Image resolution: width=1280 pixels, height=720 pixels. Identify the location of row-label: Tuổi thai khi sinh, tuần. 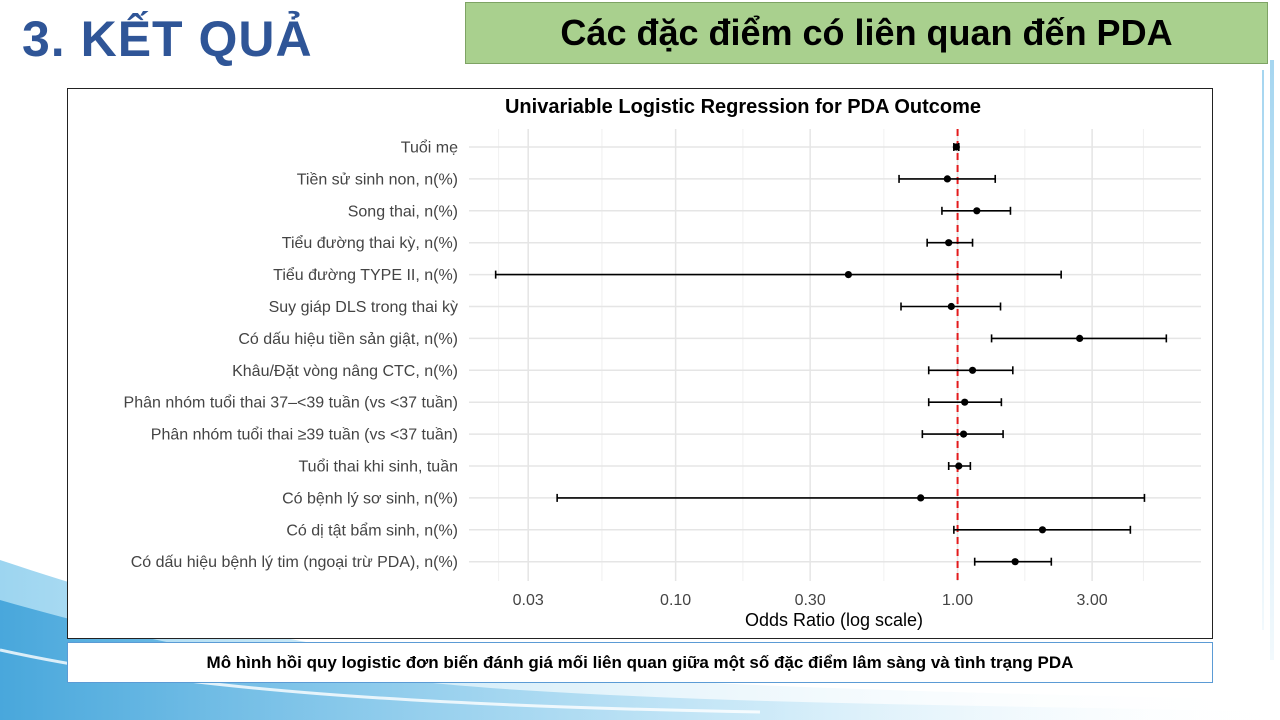
(379, 467).